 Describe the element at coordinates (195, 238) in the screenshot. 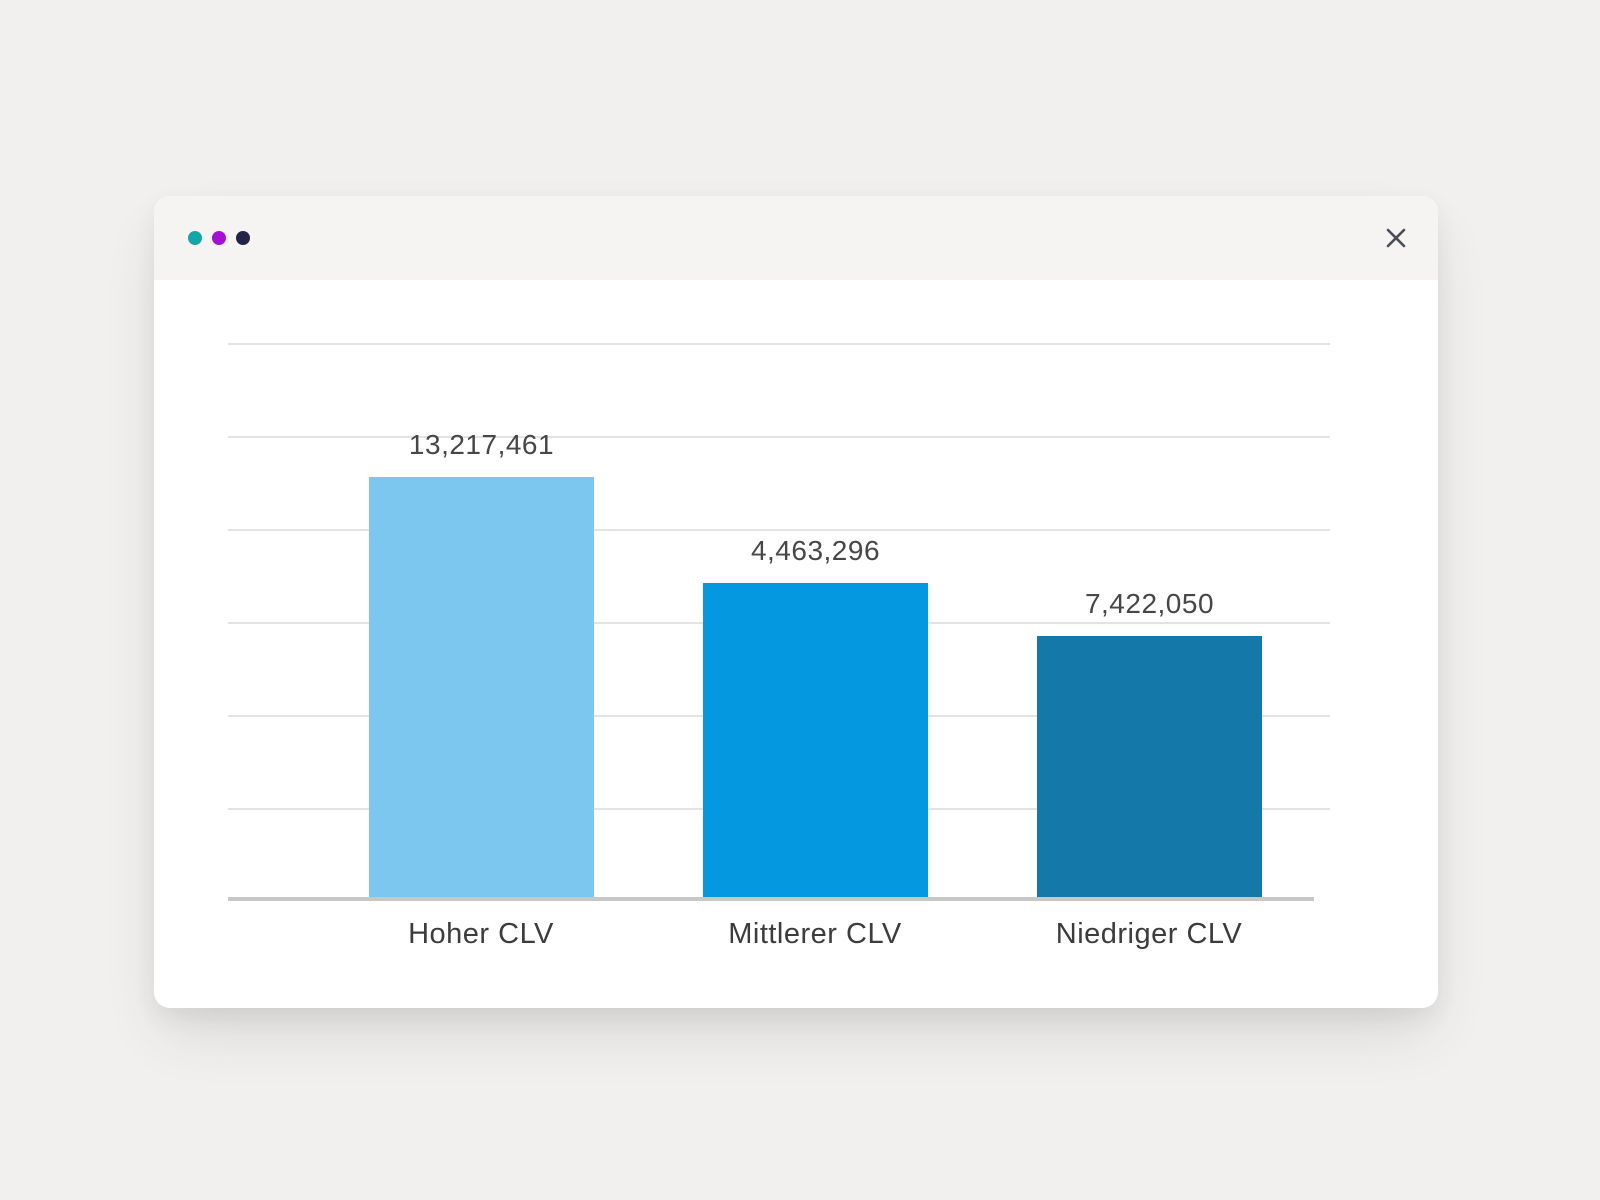

I see `teal-dot-icon` at that location.